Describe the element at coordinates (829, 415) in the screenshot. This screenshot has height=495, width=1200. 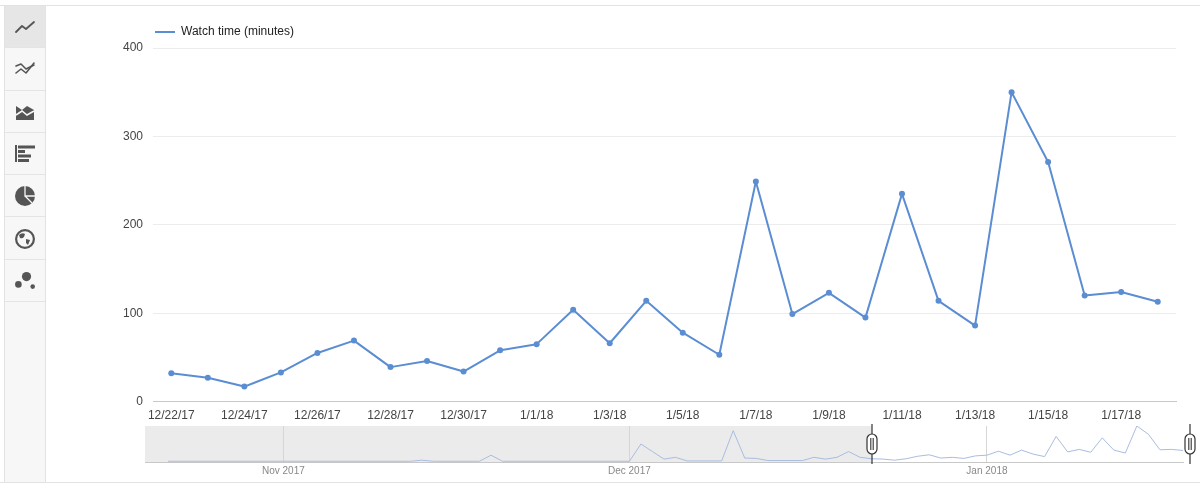
I see `x-tick-label: 1/9/18` at that location.